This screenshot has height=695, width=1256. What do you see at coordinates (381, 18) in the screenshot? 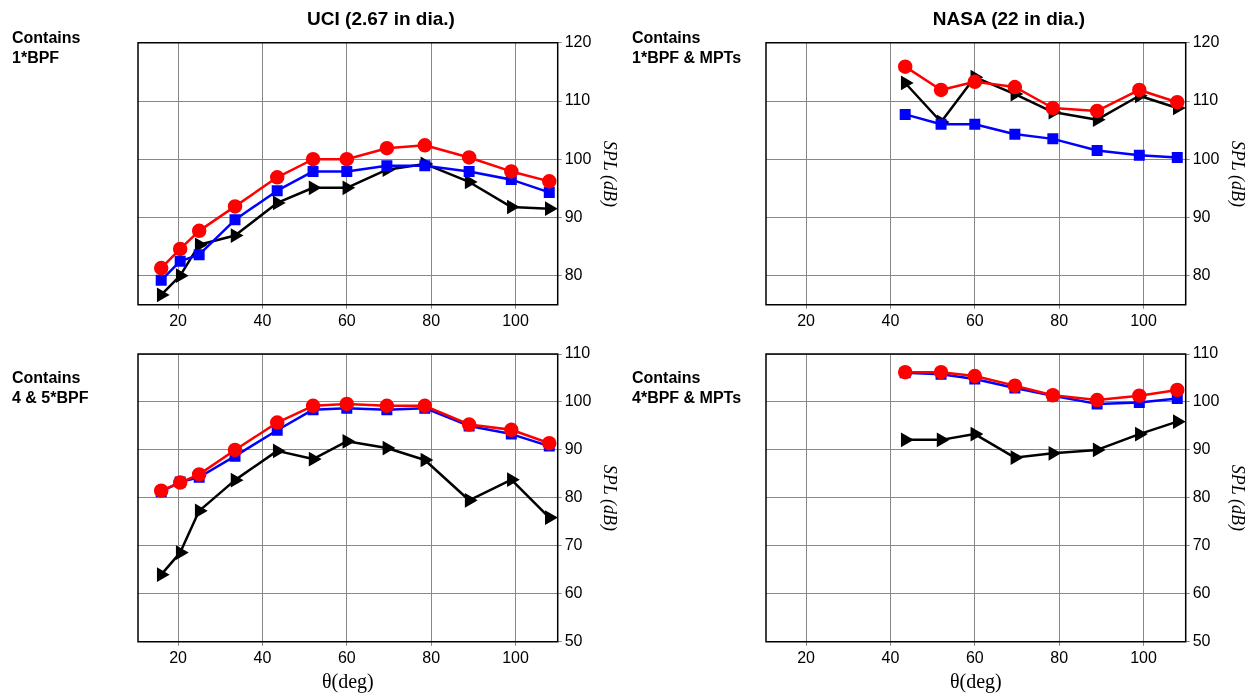
I see `chart-title: UCI (2.67 in dia.)` at bounding box center [381, 18].